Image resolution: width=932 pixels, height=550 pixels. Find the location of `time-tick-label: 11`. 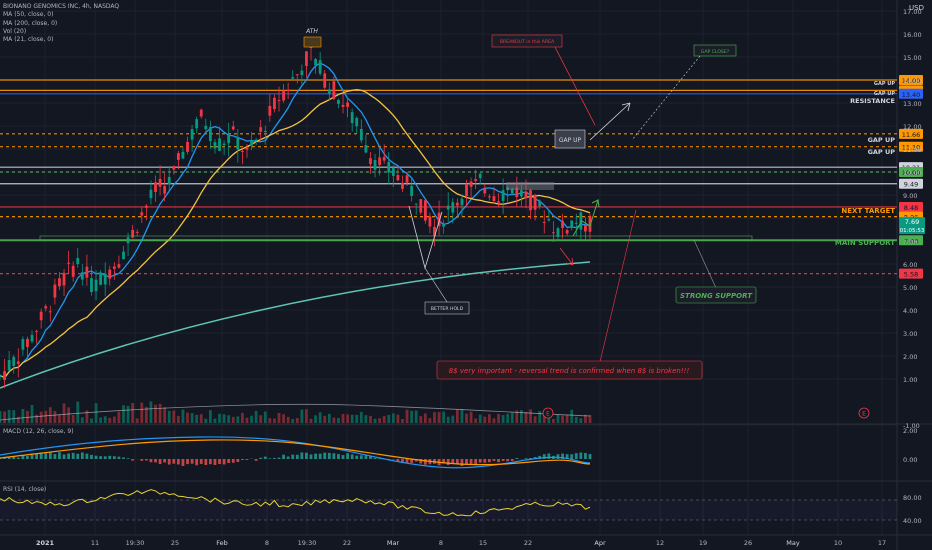

time-tick-label: 11 is located at coordinates (95, 543).